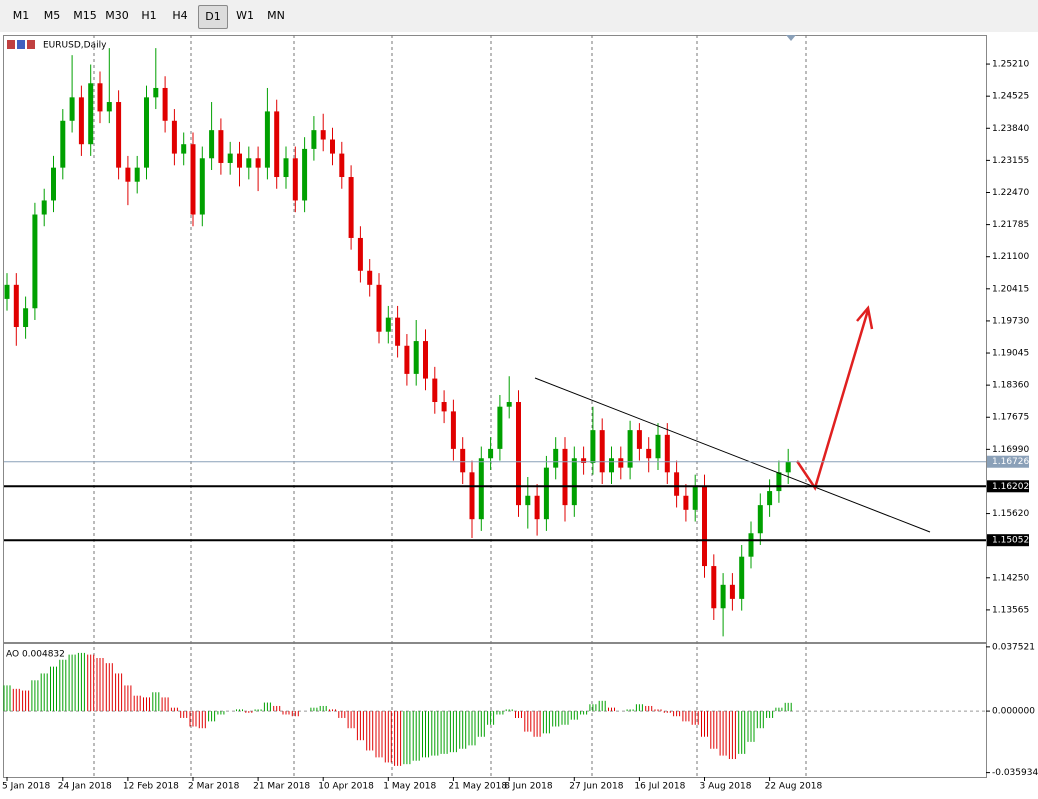 The image size is (1038, 799). What do you see at coordinates (1010, 257) in the screenshot?
I see `y-tick-label: 1.21100` at bounding box center [1010, 257].